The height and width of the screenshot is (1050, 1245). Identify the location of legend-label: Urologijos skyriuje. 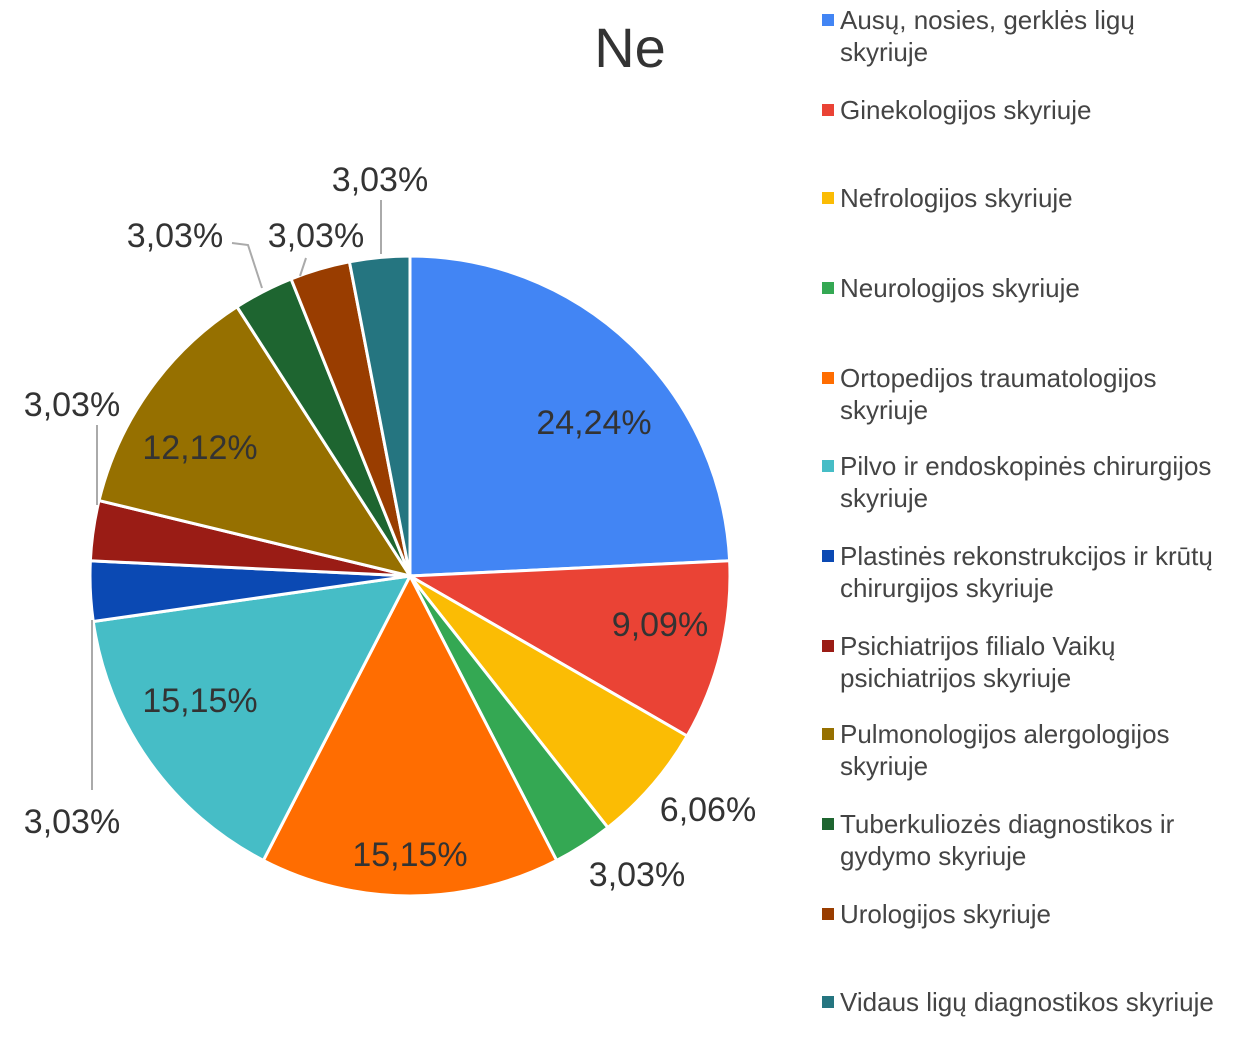
(945, 914).